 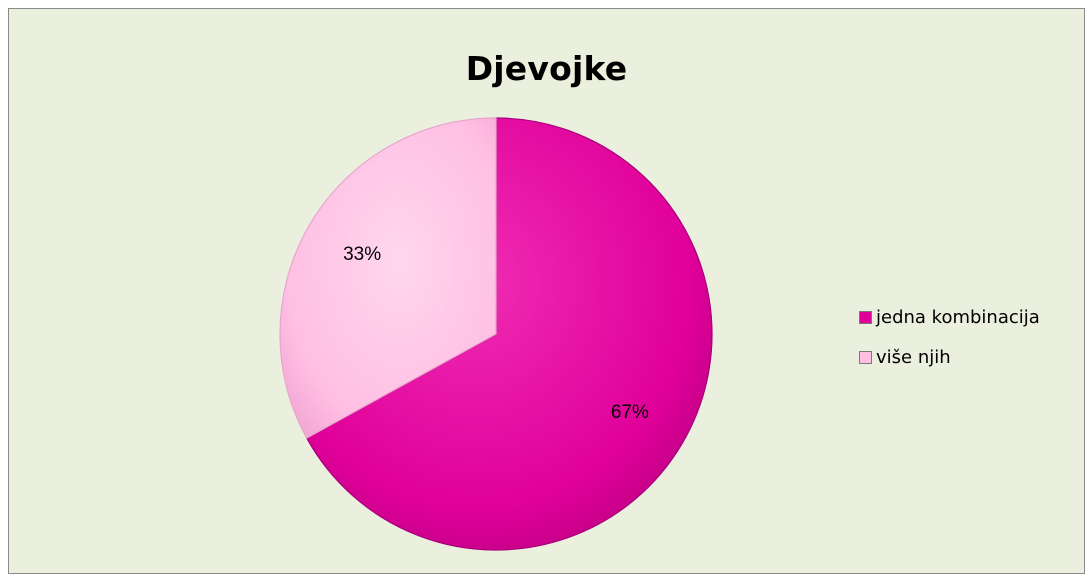 I want to click on legend-label-jedna-kombinacija: jedna kombinacija, so click(x=958, y=317).